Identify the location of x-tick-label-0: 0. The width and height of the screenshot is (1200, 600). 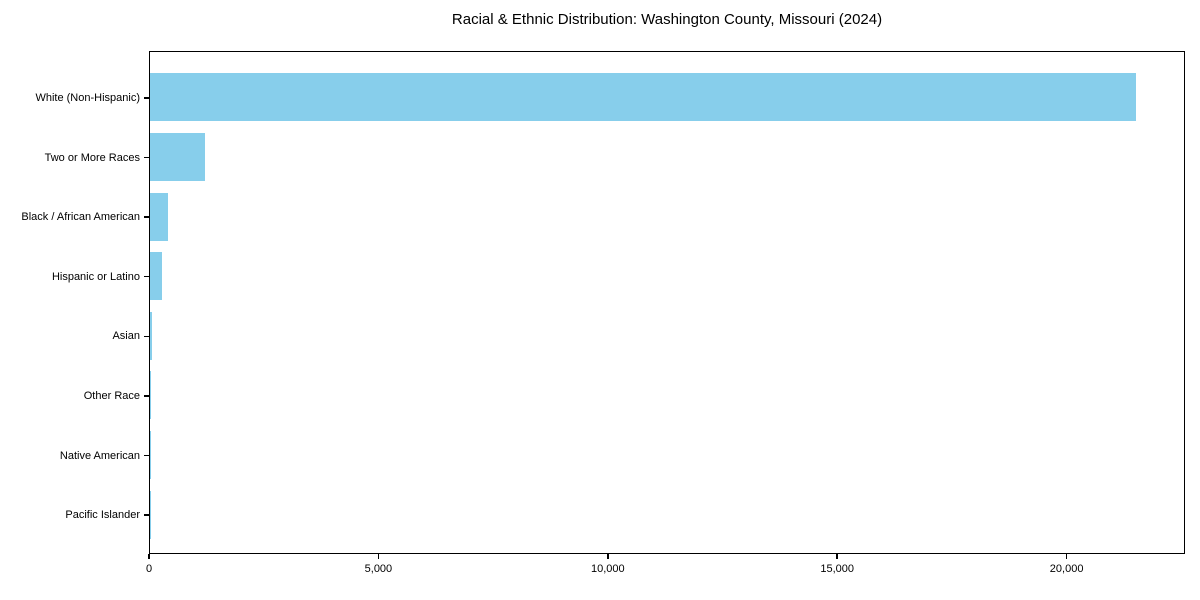
(149, 569).